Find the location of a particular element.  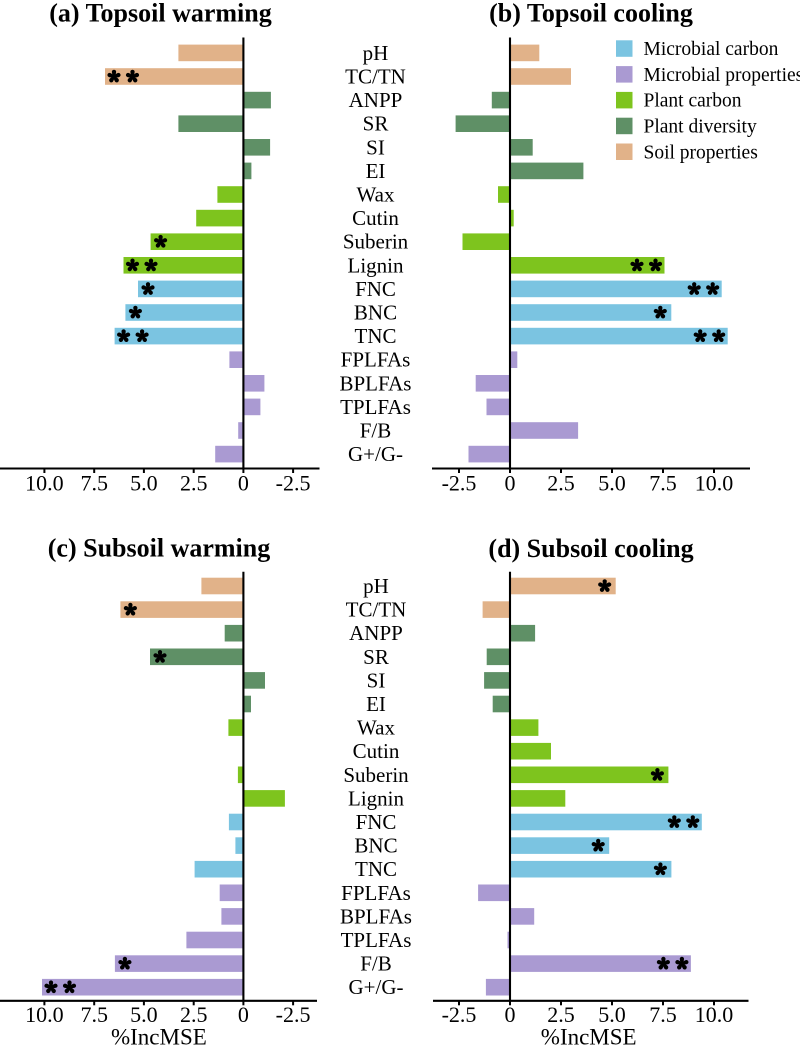

svg-text: Soil properties is located at coordinates (701, 152).